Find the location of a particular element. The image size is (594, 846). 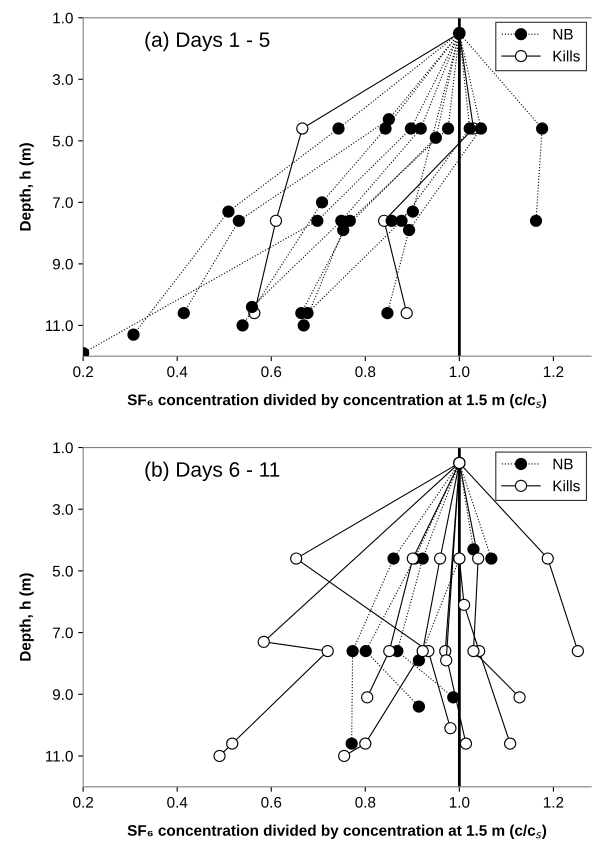

text: (b) Days 6 - 11 is located at coordinates (212, 471).